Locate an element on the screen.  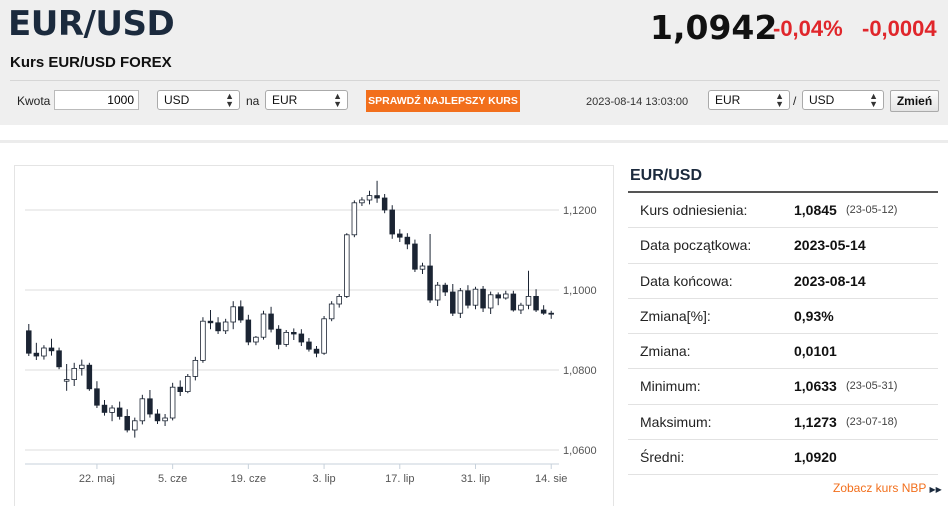
x-tick-label: 5. cze is located at coordinates (172, 479).